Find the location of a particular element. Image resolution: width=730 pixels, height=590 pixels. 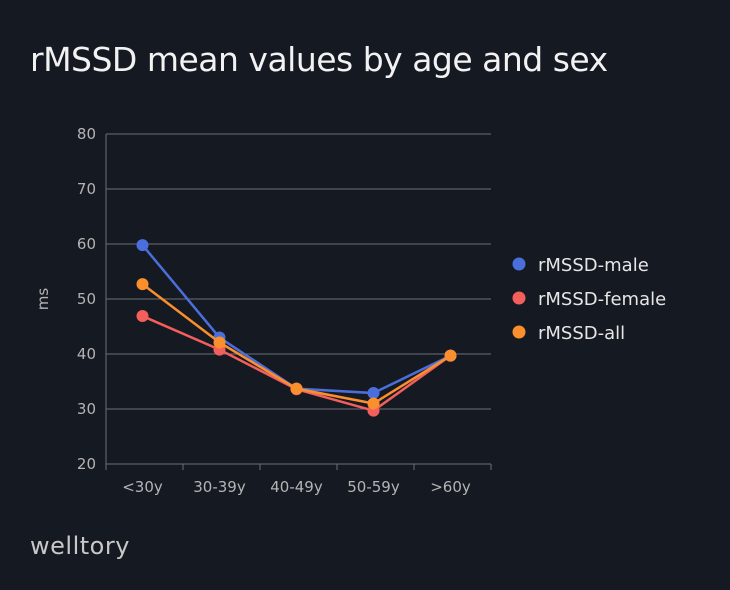

x-tick-label: 40-49y is located at coordinates (296, 487).